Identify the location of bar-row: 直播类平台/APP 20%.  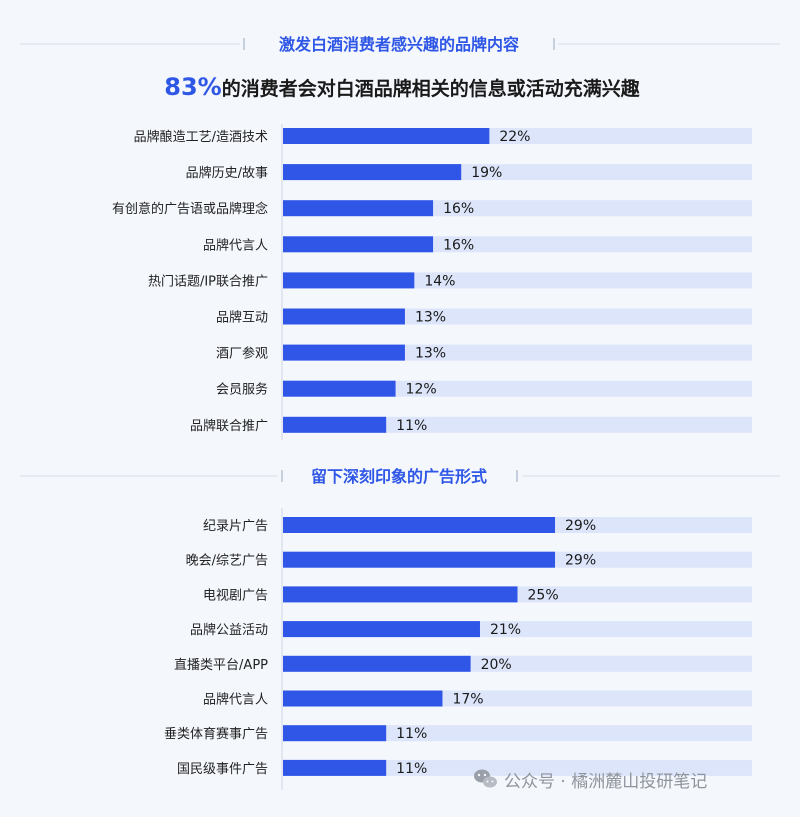
(463, 664).